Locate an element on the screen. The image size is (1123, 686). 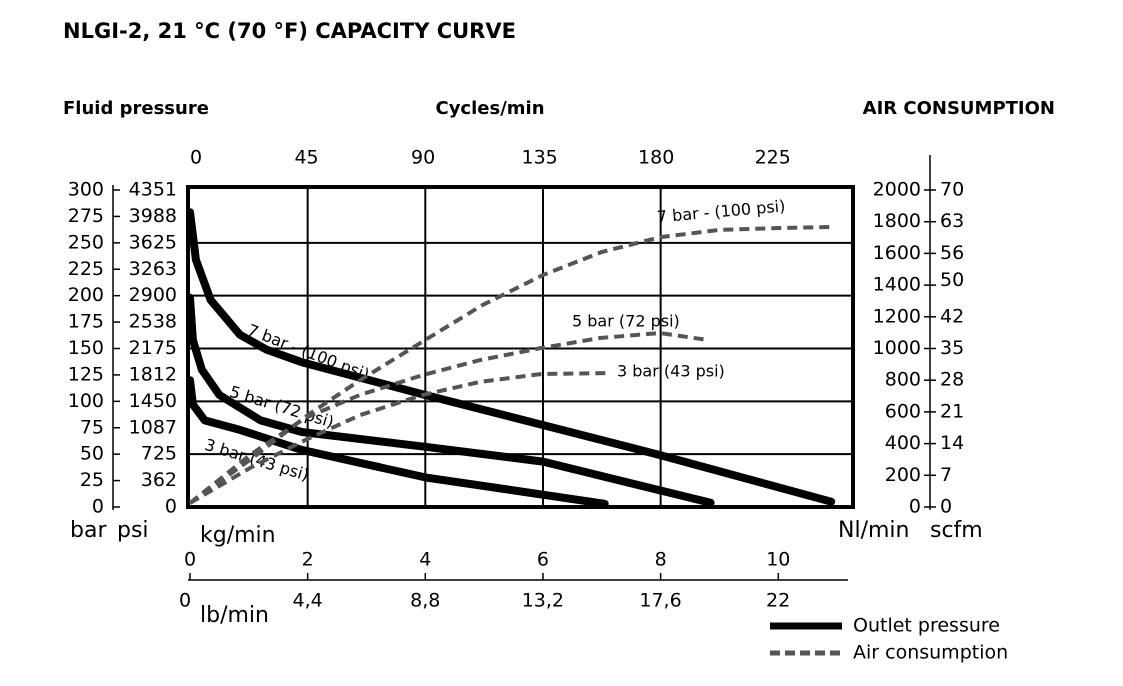
scfm-tick-label: 14 is located at coordinates (952, 443).